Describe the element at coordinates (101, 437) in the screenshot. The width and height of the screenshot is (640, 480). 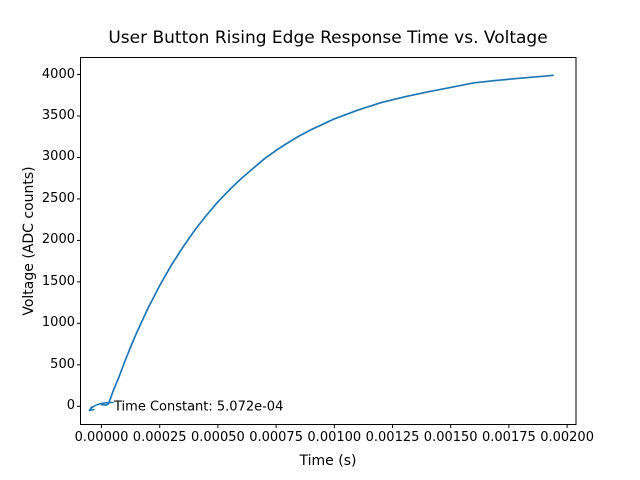
I see `x-tick-label: 0.00000` at that location.